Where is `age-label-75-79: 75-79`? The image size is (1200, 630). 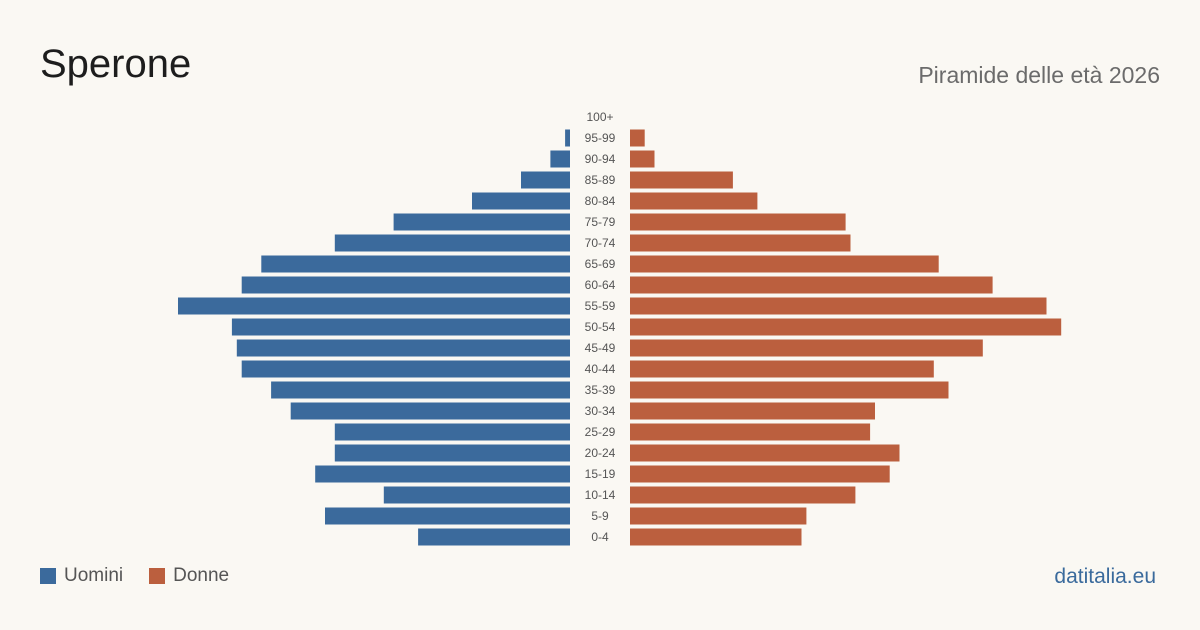 age-label-75-79: 75-79 is located at coordinates (600, 222).